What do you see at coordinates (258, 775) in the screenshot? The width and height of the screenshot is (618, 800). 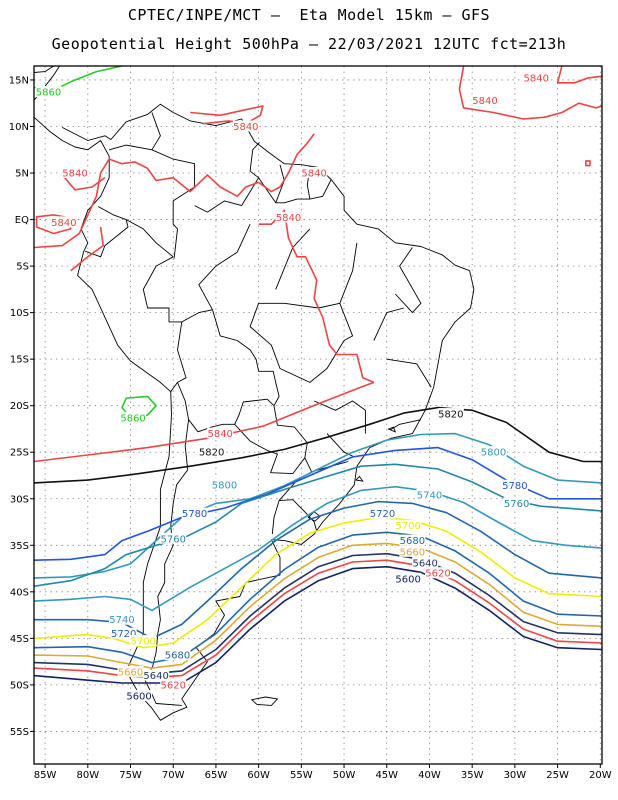 I see `lon-tick-label: 60W` at bounding box center [258, 775].